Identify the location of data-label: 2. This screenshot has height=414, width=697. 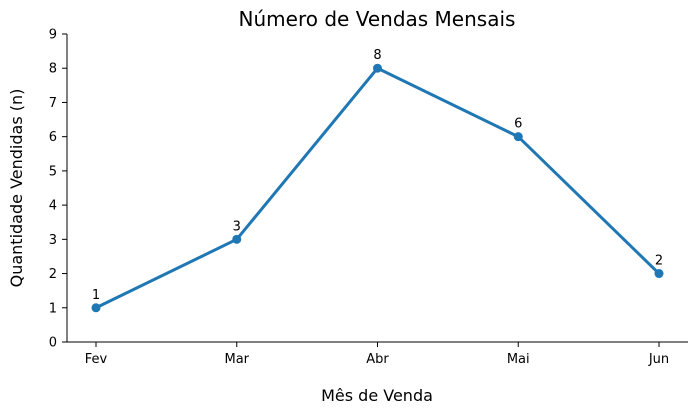
(659, 261).